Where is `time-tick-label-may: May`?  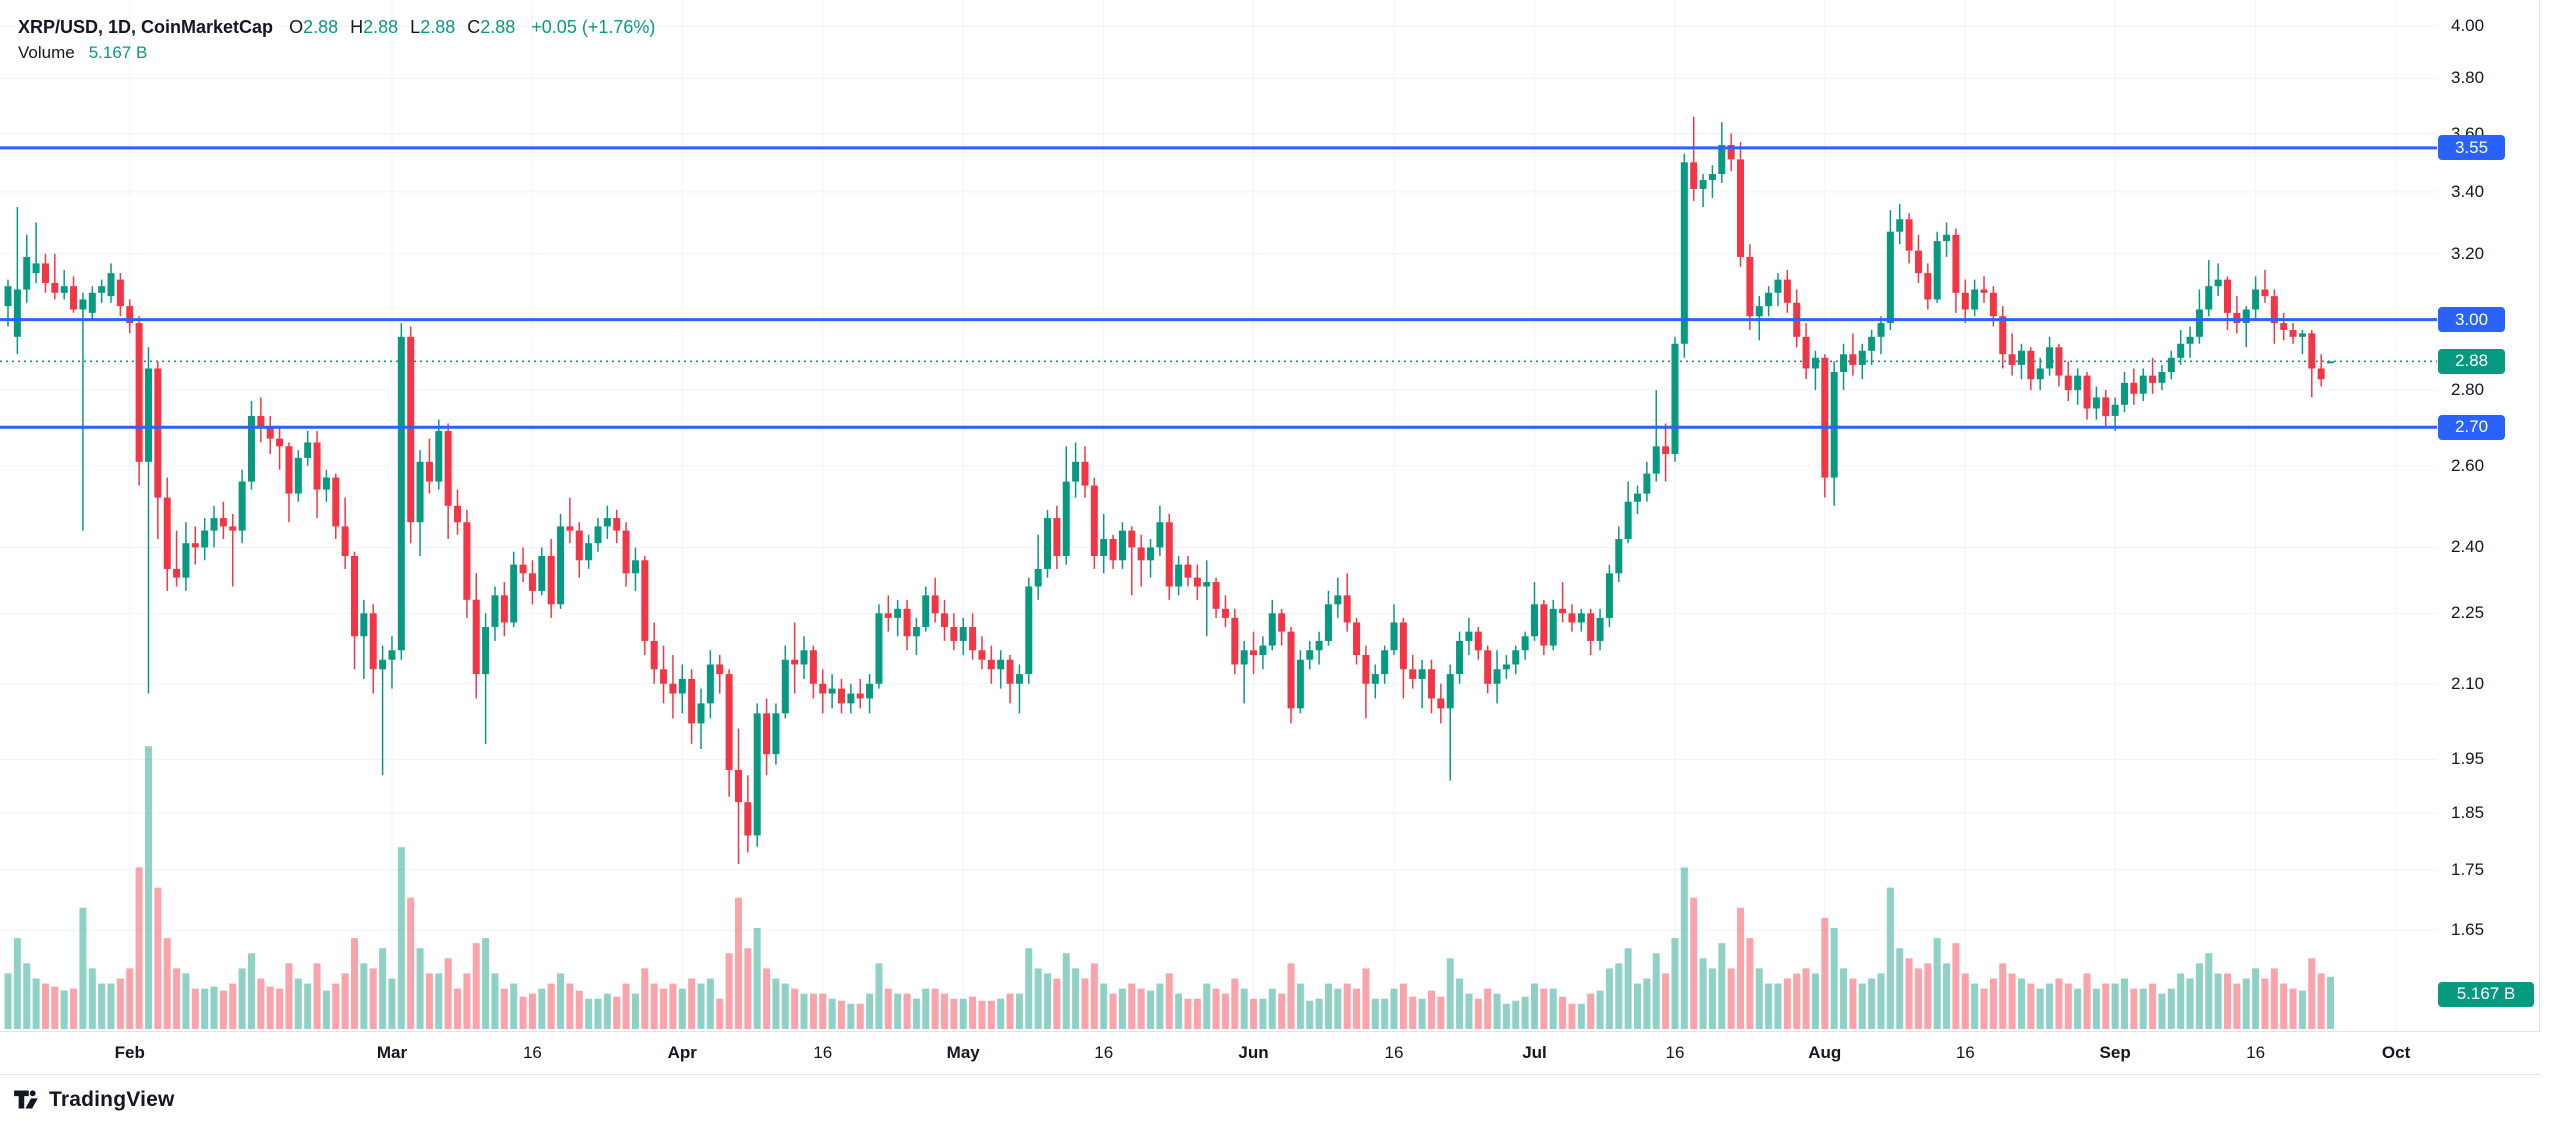 time-tick-label-may: May is located at coordinates (963, 1052).